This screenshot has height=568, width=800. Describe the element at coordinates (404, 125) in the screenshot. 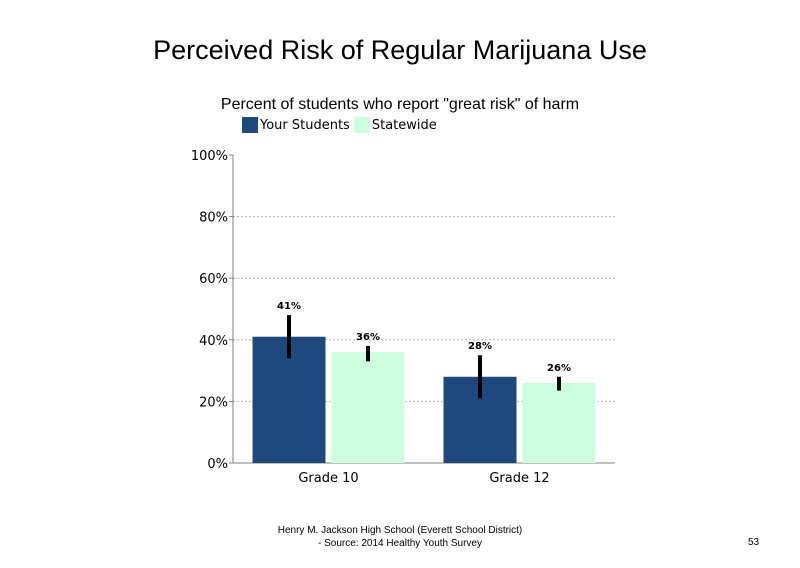

I see `legend-label-statewide: Statewide` at that location.